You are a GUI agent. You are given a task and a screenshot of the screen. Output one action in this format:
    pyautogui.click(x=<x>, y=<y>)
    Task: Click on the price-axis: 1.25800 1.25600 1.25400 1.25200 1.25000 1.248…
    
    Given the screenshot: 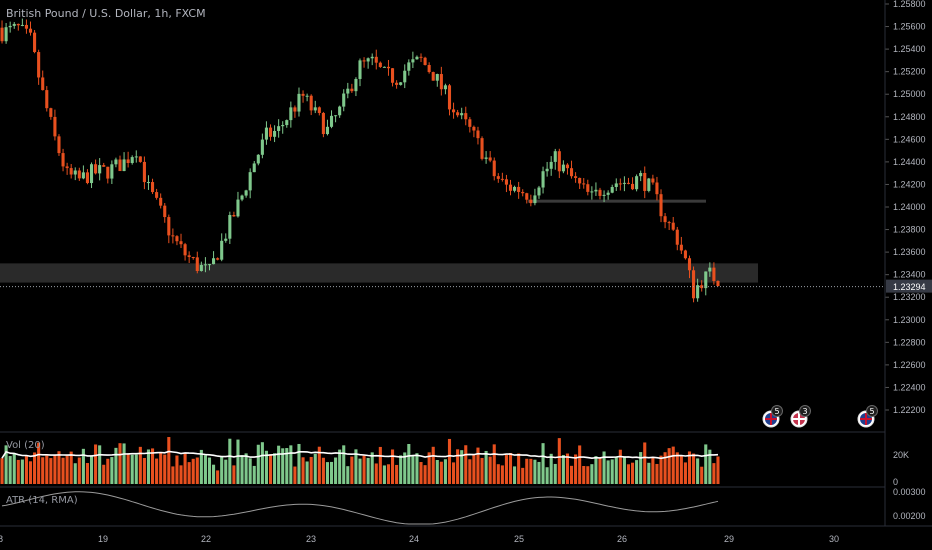 What is the action you would take?
    pyautogui.click(x=908, y=207)
    